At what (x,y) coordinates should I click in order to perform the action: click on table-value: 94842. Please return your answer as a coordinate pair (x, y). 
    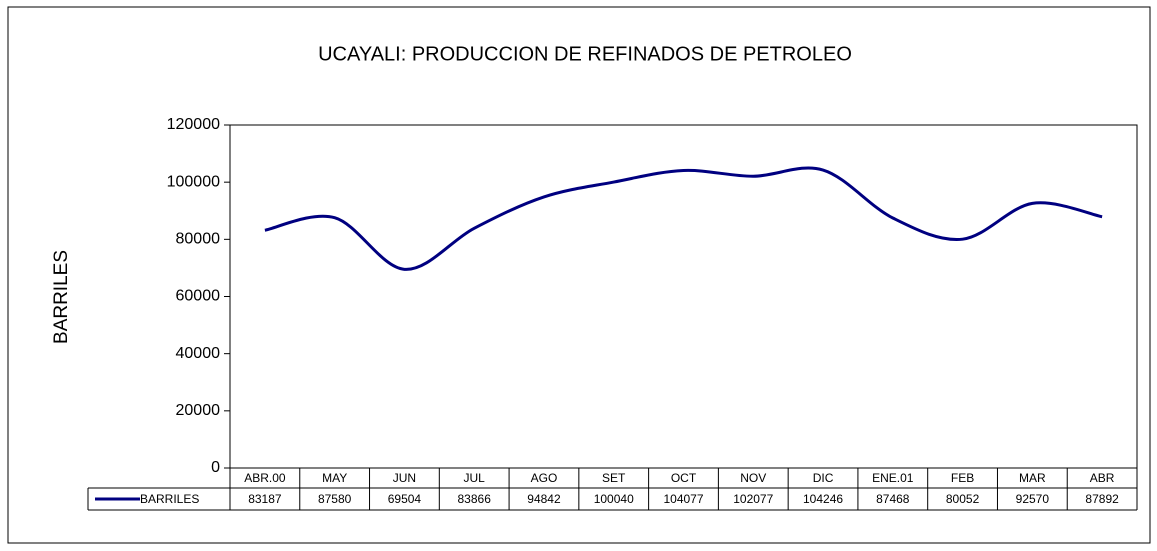
    Looking at the image, I should click on (544, 499).